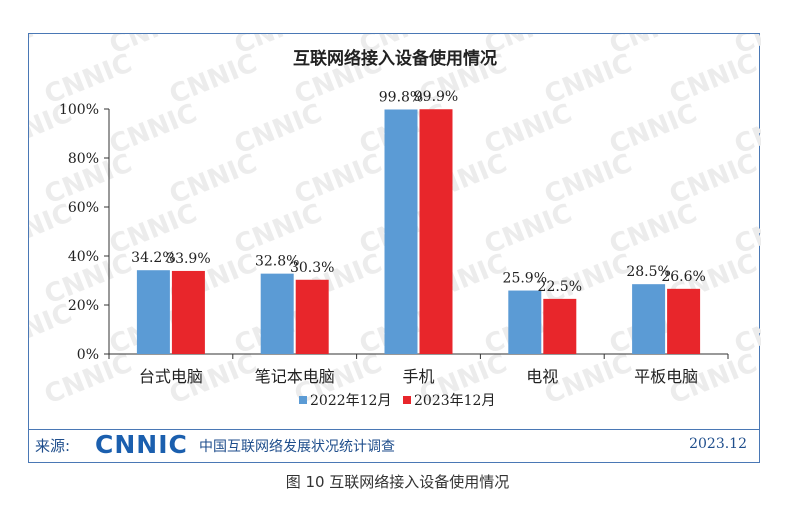 The width and height of the screenshot is (795, 505). Describe the element at coordinates (171, 376) in the screenshot. I see `x-tick-label: 台式电脑` at that location.